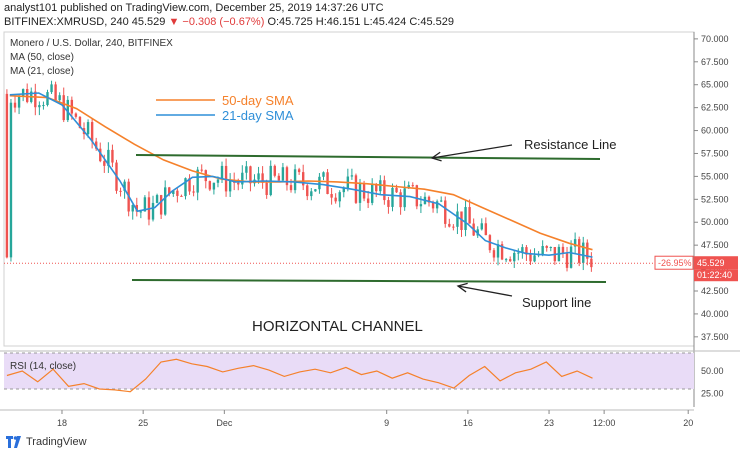  What do you see at coordinates (716, 263) in the screenshot?
I see `price-tag` at bounding box center [716, 263].